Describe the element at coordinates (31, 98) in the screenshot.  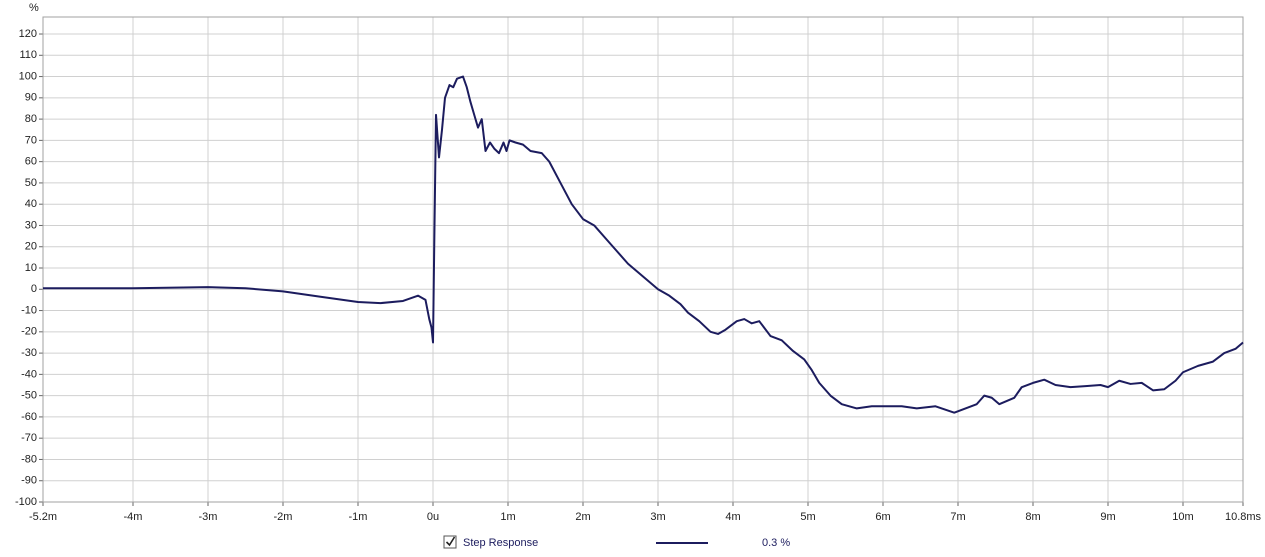
I see `y-tick-label: 90` at that location.